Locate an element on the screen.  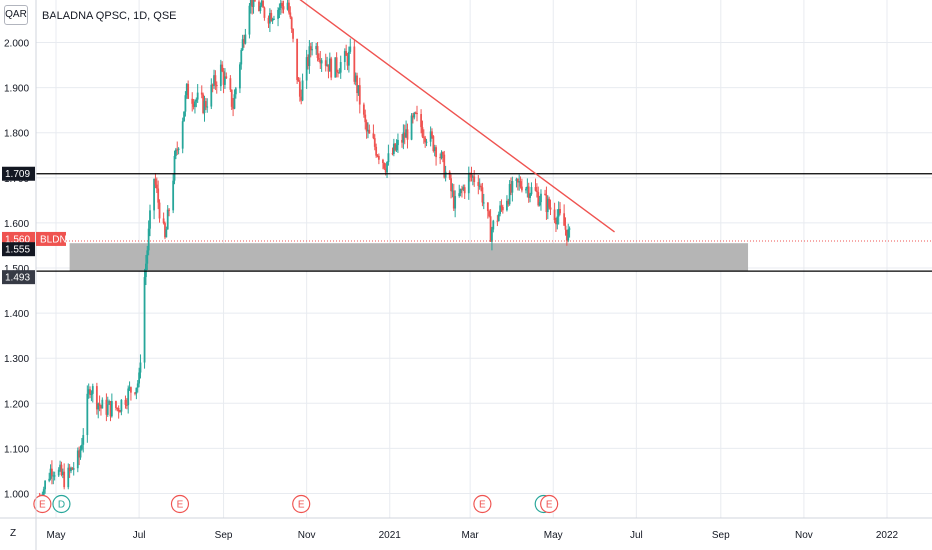
price-label-text: 1.555 is located at coordinates (17, 250).